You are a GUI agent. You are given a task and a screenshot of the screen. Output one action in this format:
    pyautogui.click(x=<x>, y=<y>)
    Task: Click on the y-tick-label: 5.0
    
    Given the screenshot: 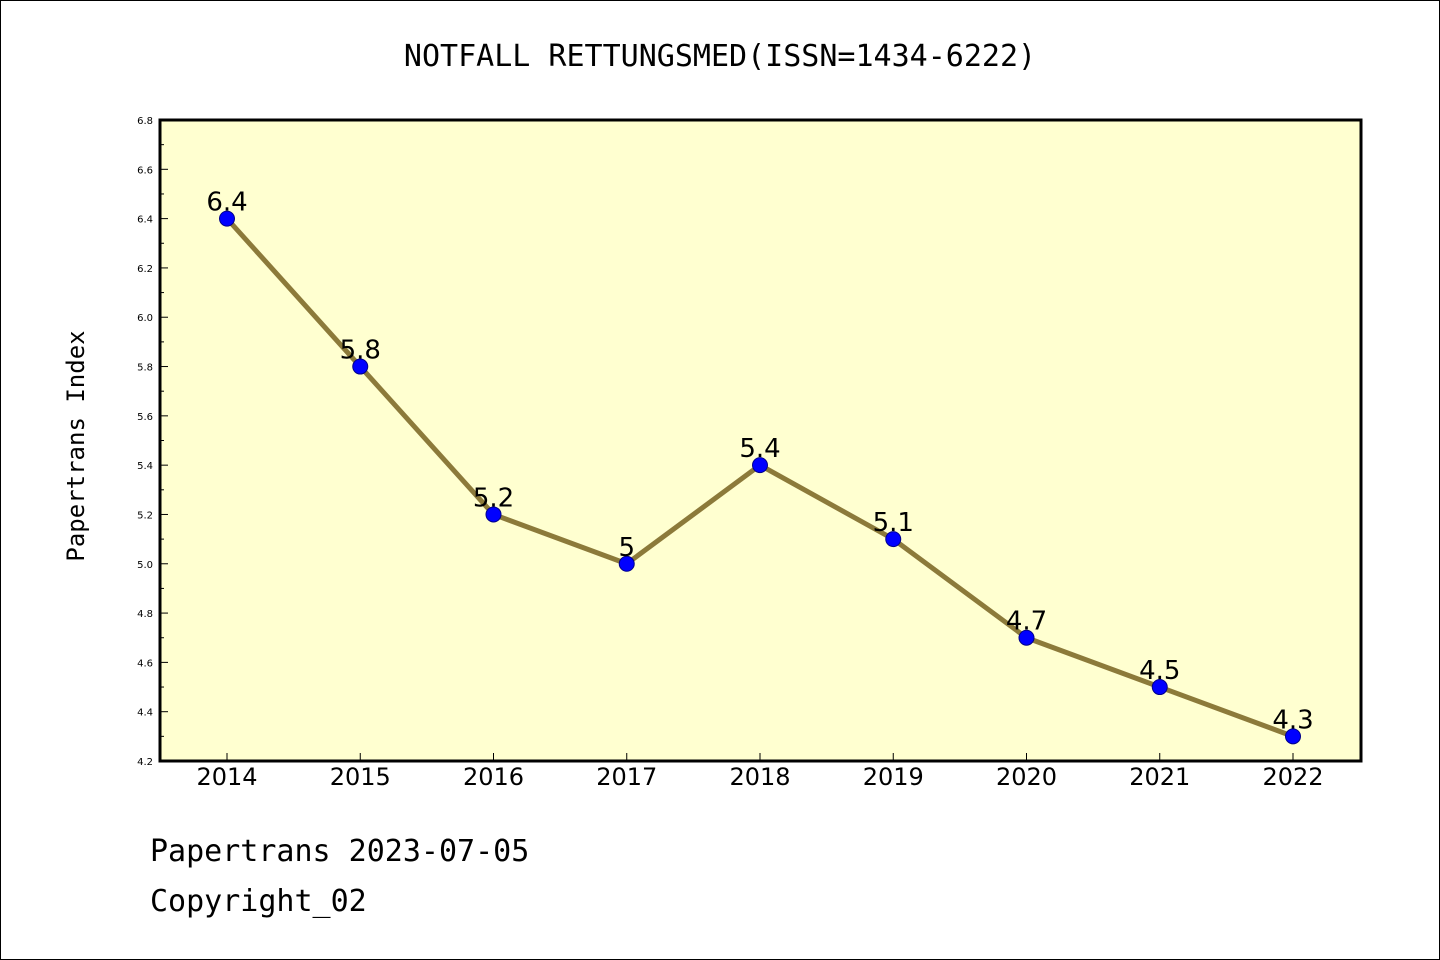 What is the action you would take?
    pyautogui.click(x=145, y=565)
    